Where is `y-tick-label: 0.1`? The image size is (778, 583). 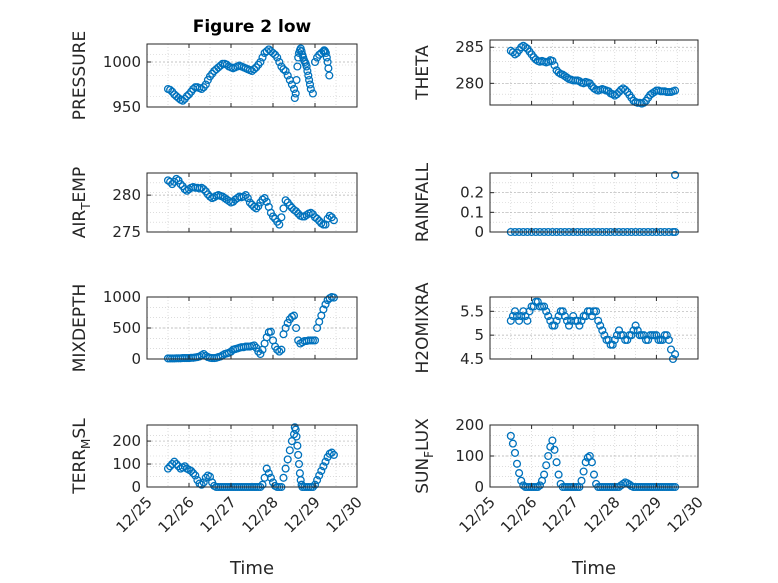 y-tick-label: 0.1 is located at coordinates (472, 212).